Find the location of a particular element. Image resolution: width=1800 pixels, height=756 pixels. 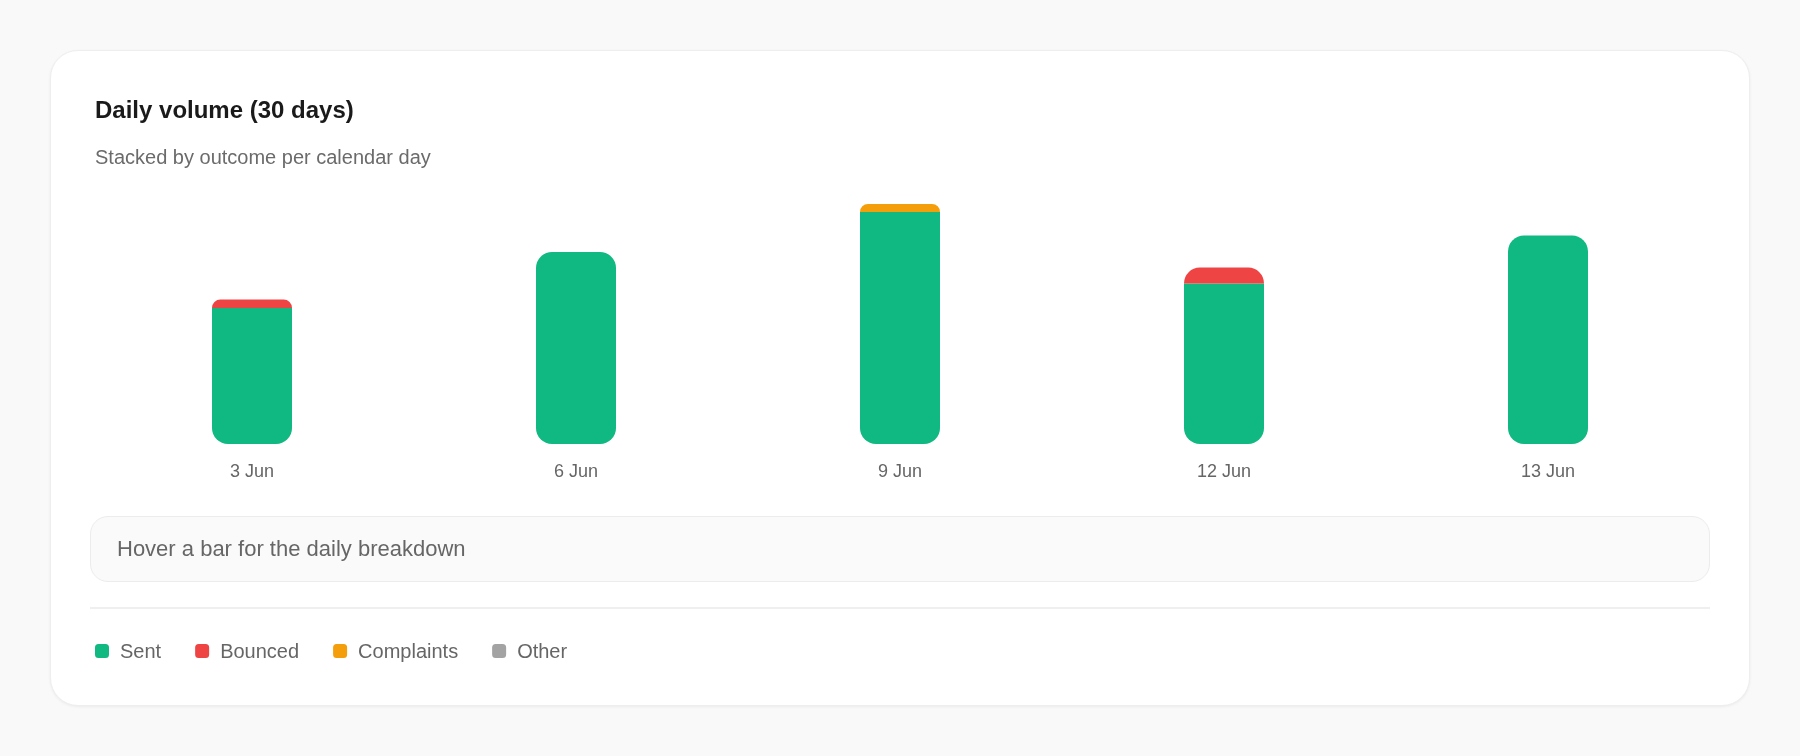

legend-label: Bounced is located at coordinates (260, 651).